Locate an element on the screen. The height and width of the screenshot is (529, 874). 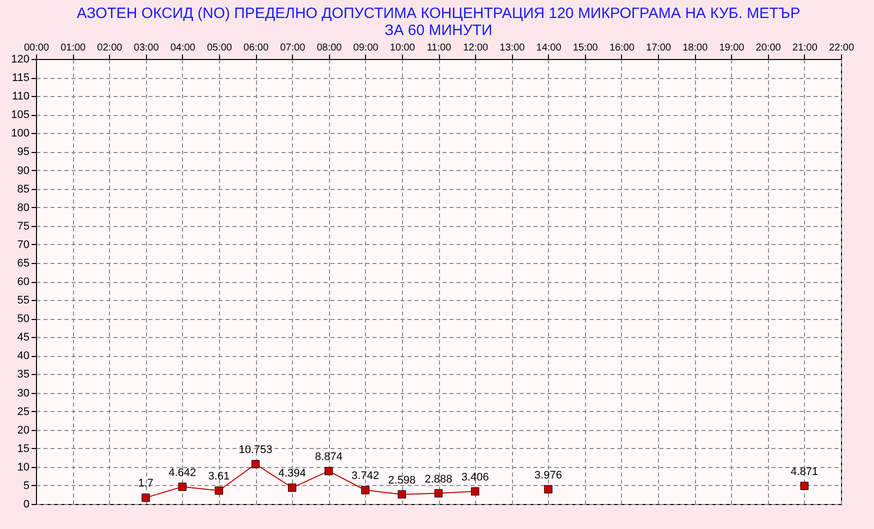
y-tick-label: 85 is located at coordinates (23, 189).